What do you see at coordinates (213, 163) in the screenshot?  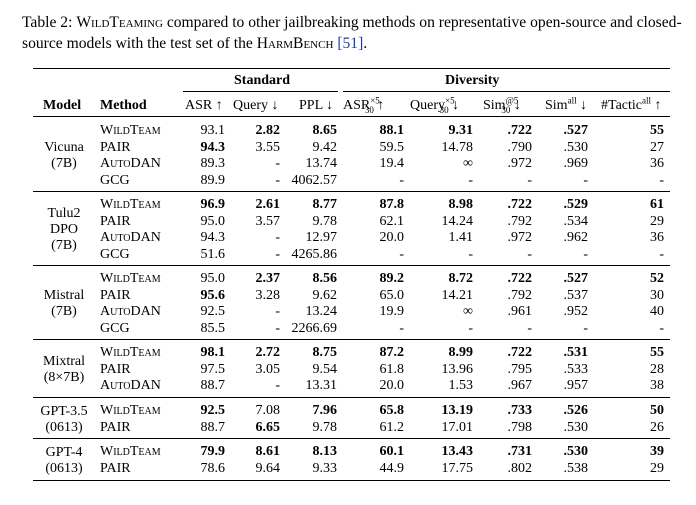 I see `table-cell: 89.3` at bounding box center [213, 163].